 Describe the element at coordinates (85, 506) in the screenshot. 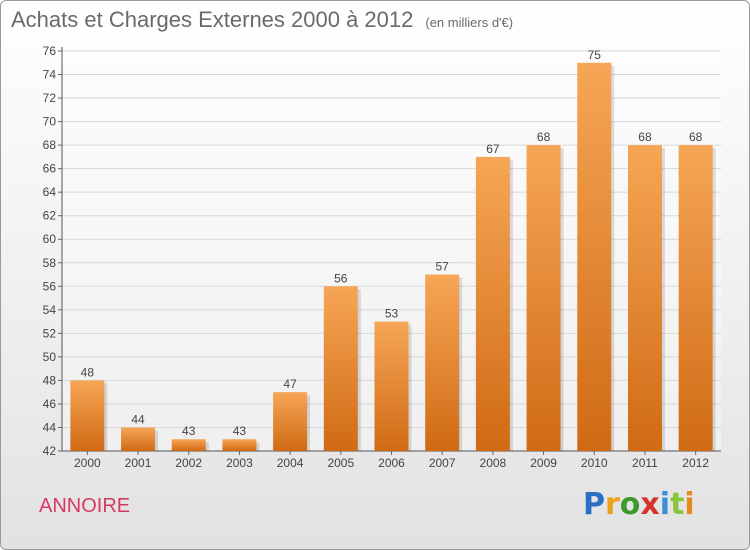

I see `commune-name: ANNOIRE` at that location.